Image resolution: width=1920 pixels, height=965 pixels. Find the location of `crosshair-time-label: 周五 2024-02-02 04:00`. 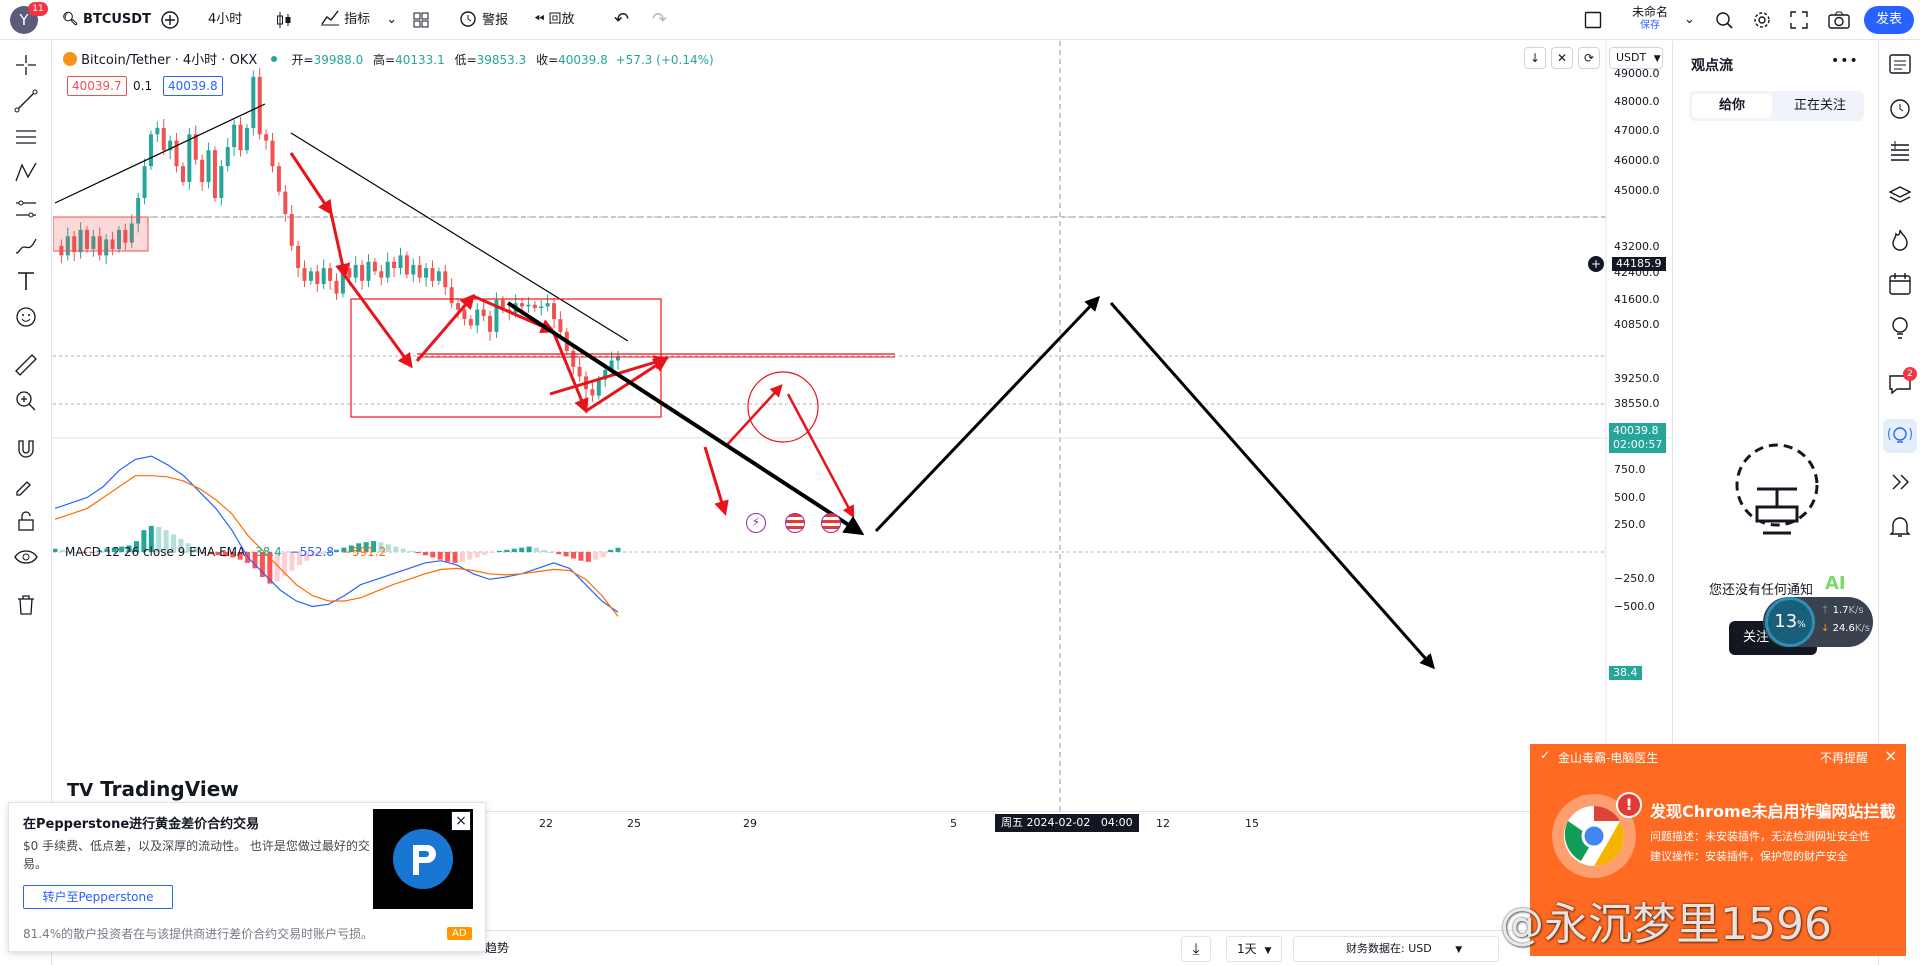

crosshair-time-label: 周五 2024-02-02 04:00 is located at coordinates (1067, 823).